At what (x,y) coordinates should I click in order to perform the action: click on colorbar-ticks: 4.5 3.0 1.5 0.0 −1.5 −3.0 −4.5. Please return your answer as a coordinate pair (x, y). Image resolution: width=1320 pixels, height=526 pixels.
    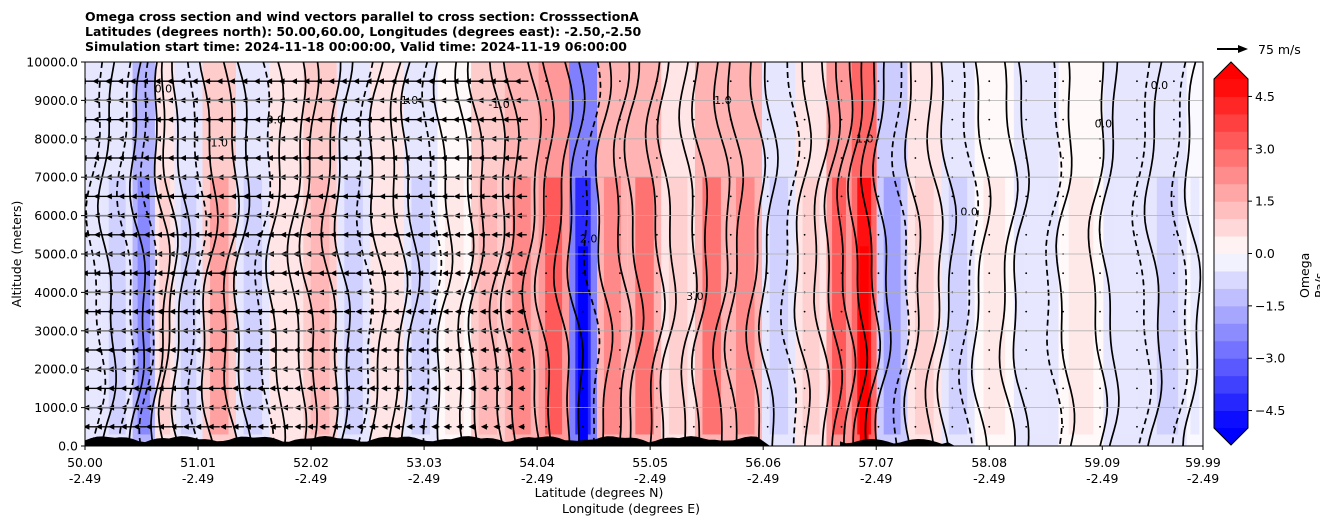
    Looking at the image, I should click on (1266, 253).